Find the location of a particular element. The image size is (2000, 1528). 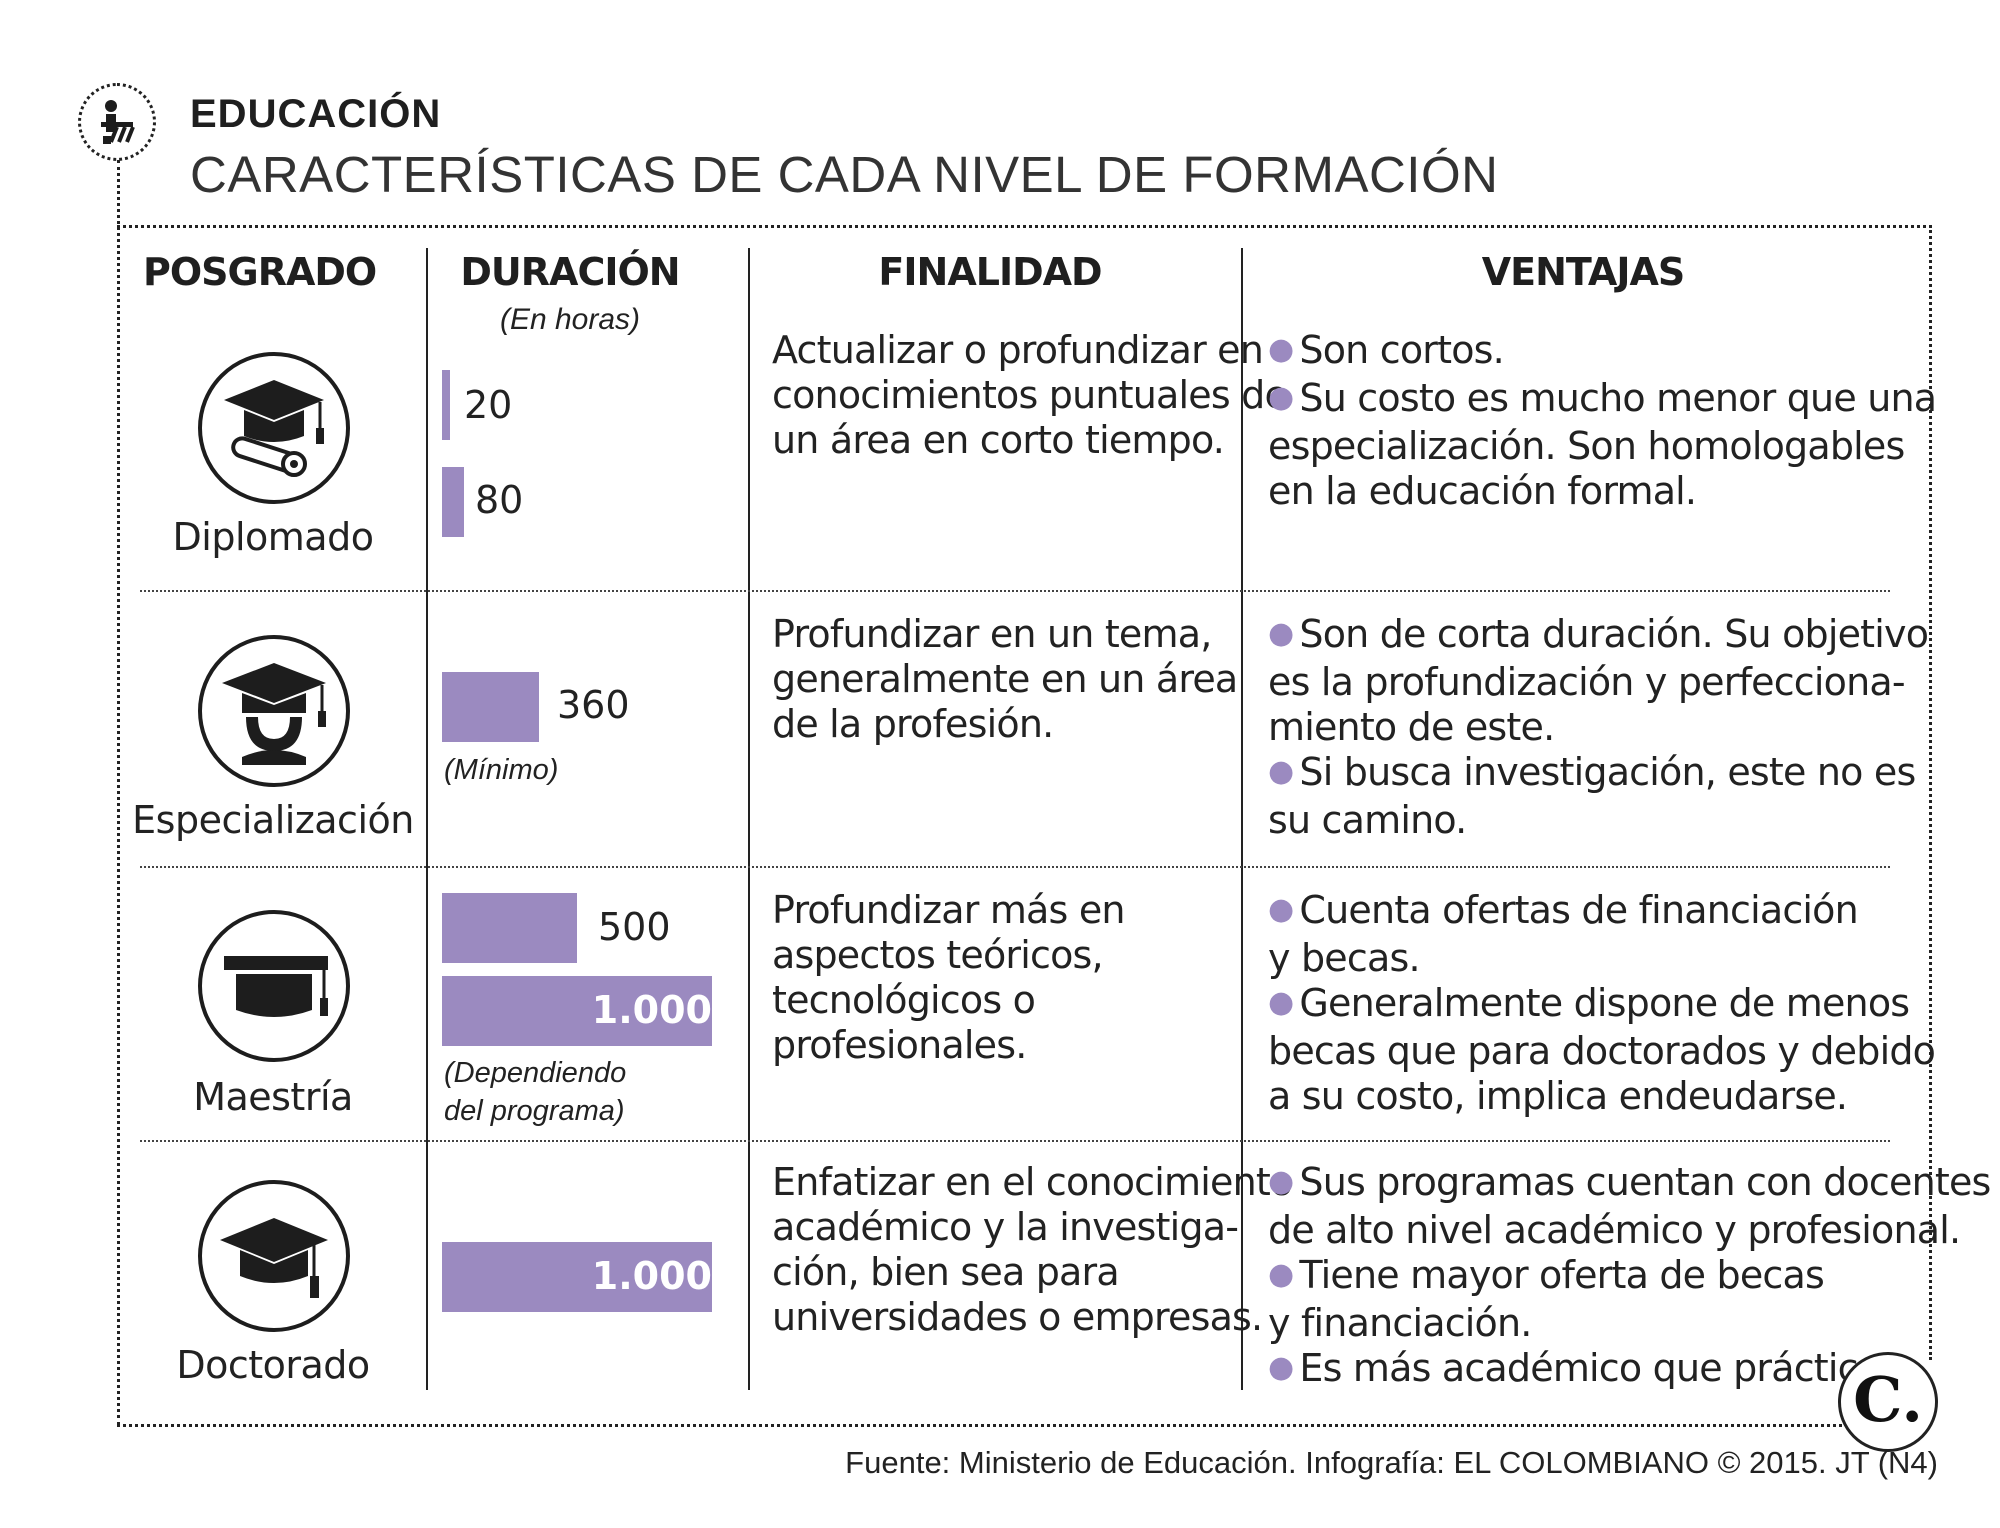

advantage-text: Es más académico que práctico. is located at coordinates (1595, 1368).